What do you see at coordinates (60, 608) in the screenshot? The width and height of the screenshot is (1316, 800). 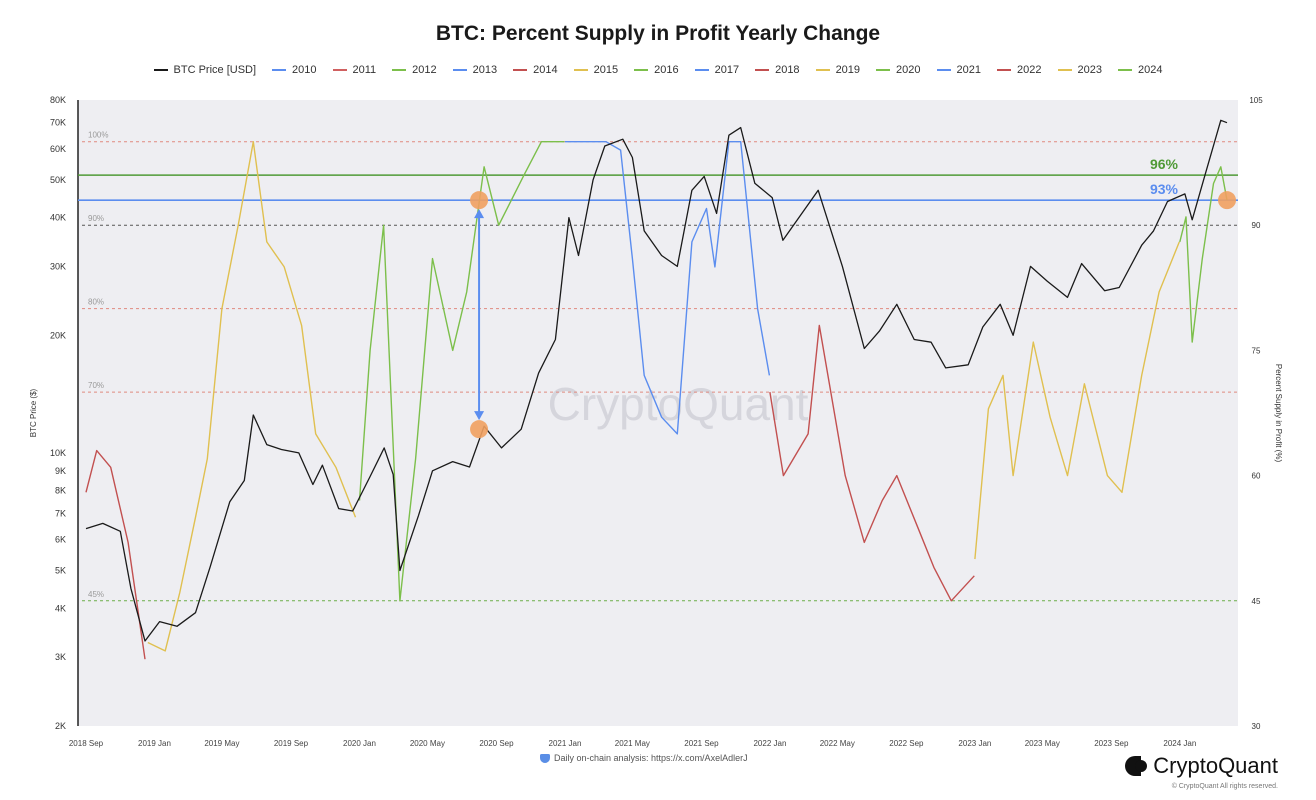 I see `y-left-tick-label: 4K` at bounding box center [60, 608].